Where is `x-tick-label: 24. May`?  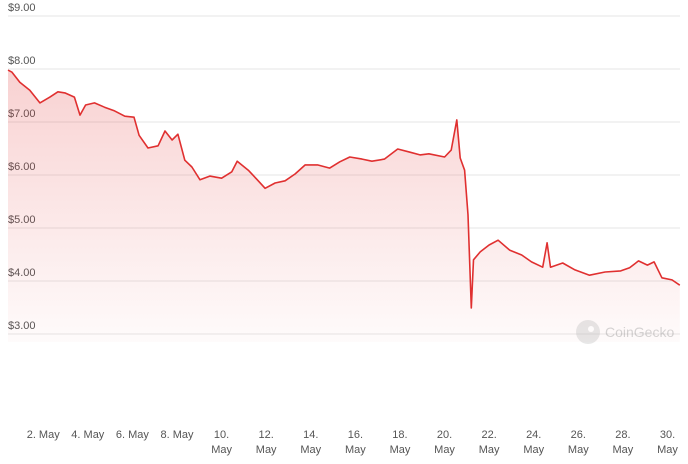
x-tick-label: 24. May is located at coordinates (534, 442).